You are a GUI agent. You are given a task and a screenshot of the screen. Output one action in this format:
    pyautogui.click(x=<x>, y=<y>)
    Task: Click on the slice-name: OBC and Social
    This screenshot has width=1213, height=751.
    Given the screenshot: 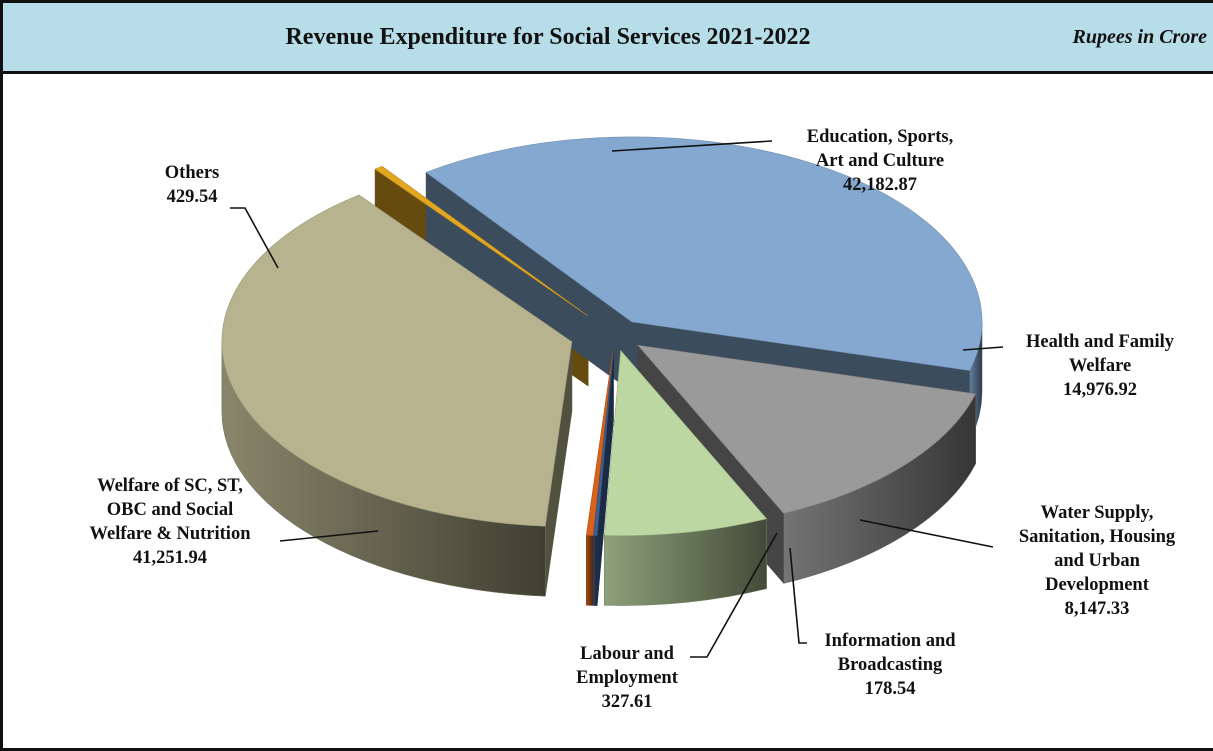 What is the action you would take?
    pyautogui.click(x=170, y=510)
    